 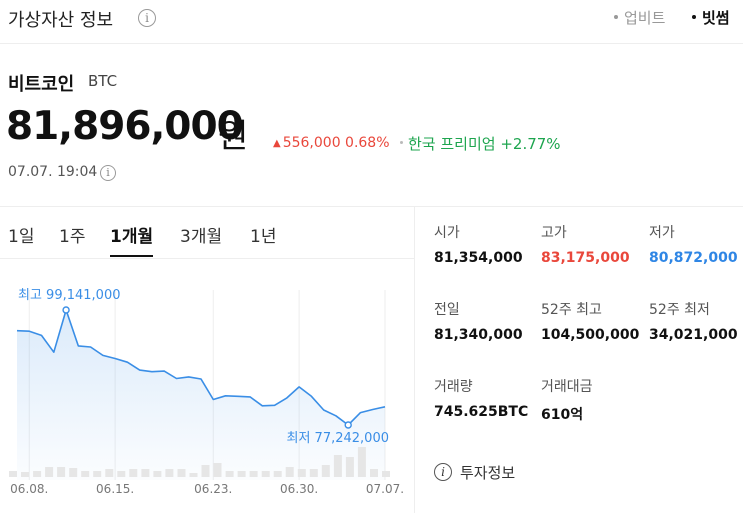 What do you see at coordinates (233, 135) in the screenshot?
I see `price-unit: 원` at bounding box center [233, 135].